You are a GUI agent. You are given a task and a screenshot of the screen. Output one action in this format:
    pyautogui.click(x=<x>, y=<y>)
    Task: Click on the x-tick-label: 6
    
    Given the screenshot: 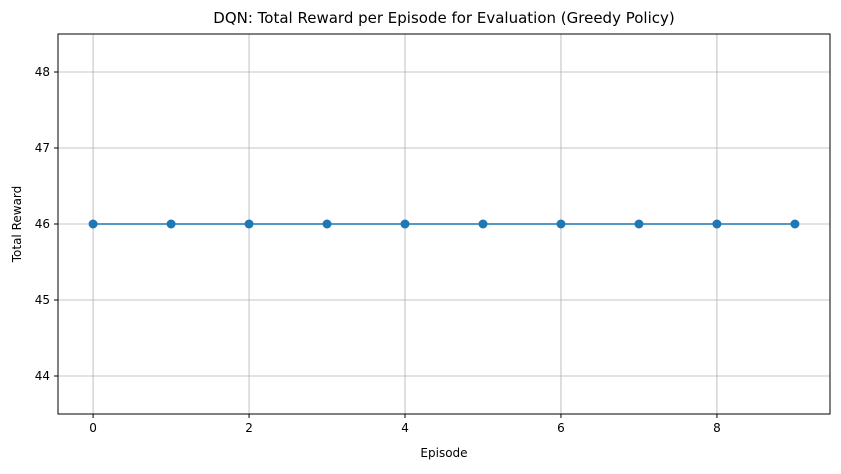 What is the action you would take?
    pyautogui.click(x=561, y=428)
    